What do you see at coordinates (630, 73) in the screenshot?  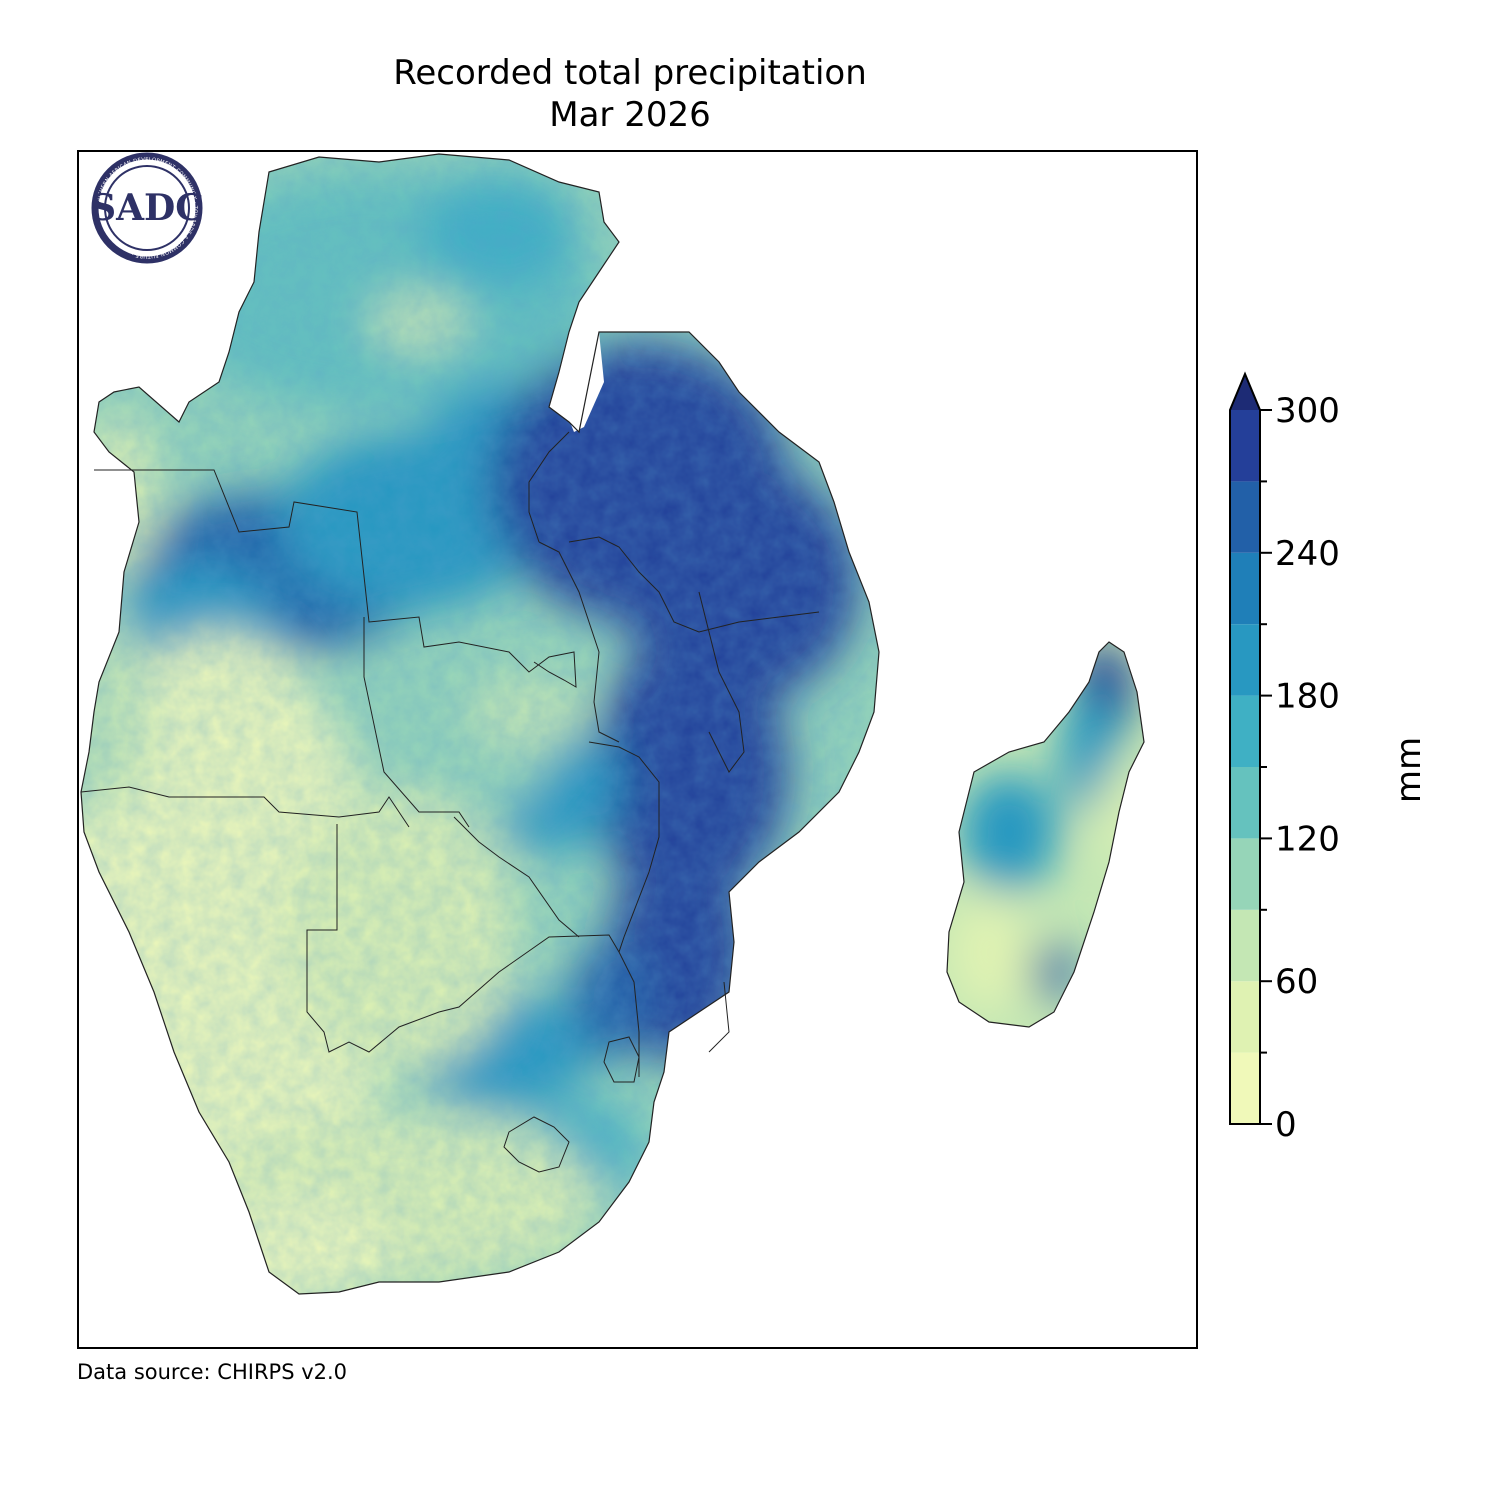 I see `title-line-1: Recorded total precipitation` at bounding box center [630, 73].